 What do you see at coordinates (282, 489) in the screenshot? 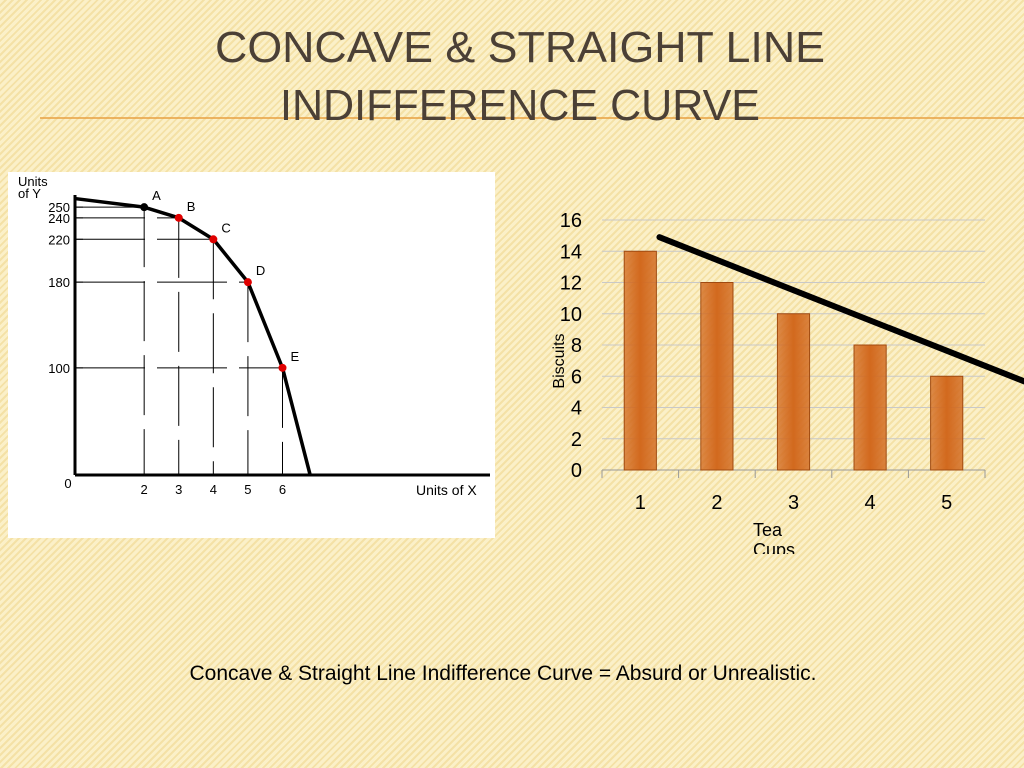
I see `x-tick-label: 6` at bounding box center [282, 489].